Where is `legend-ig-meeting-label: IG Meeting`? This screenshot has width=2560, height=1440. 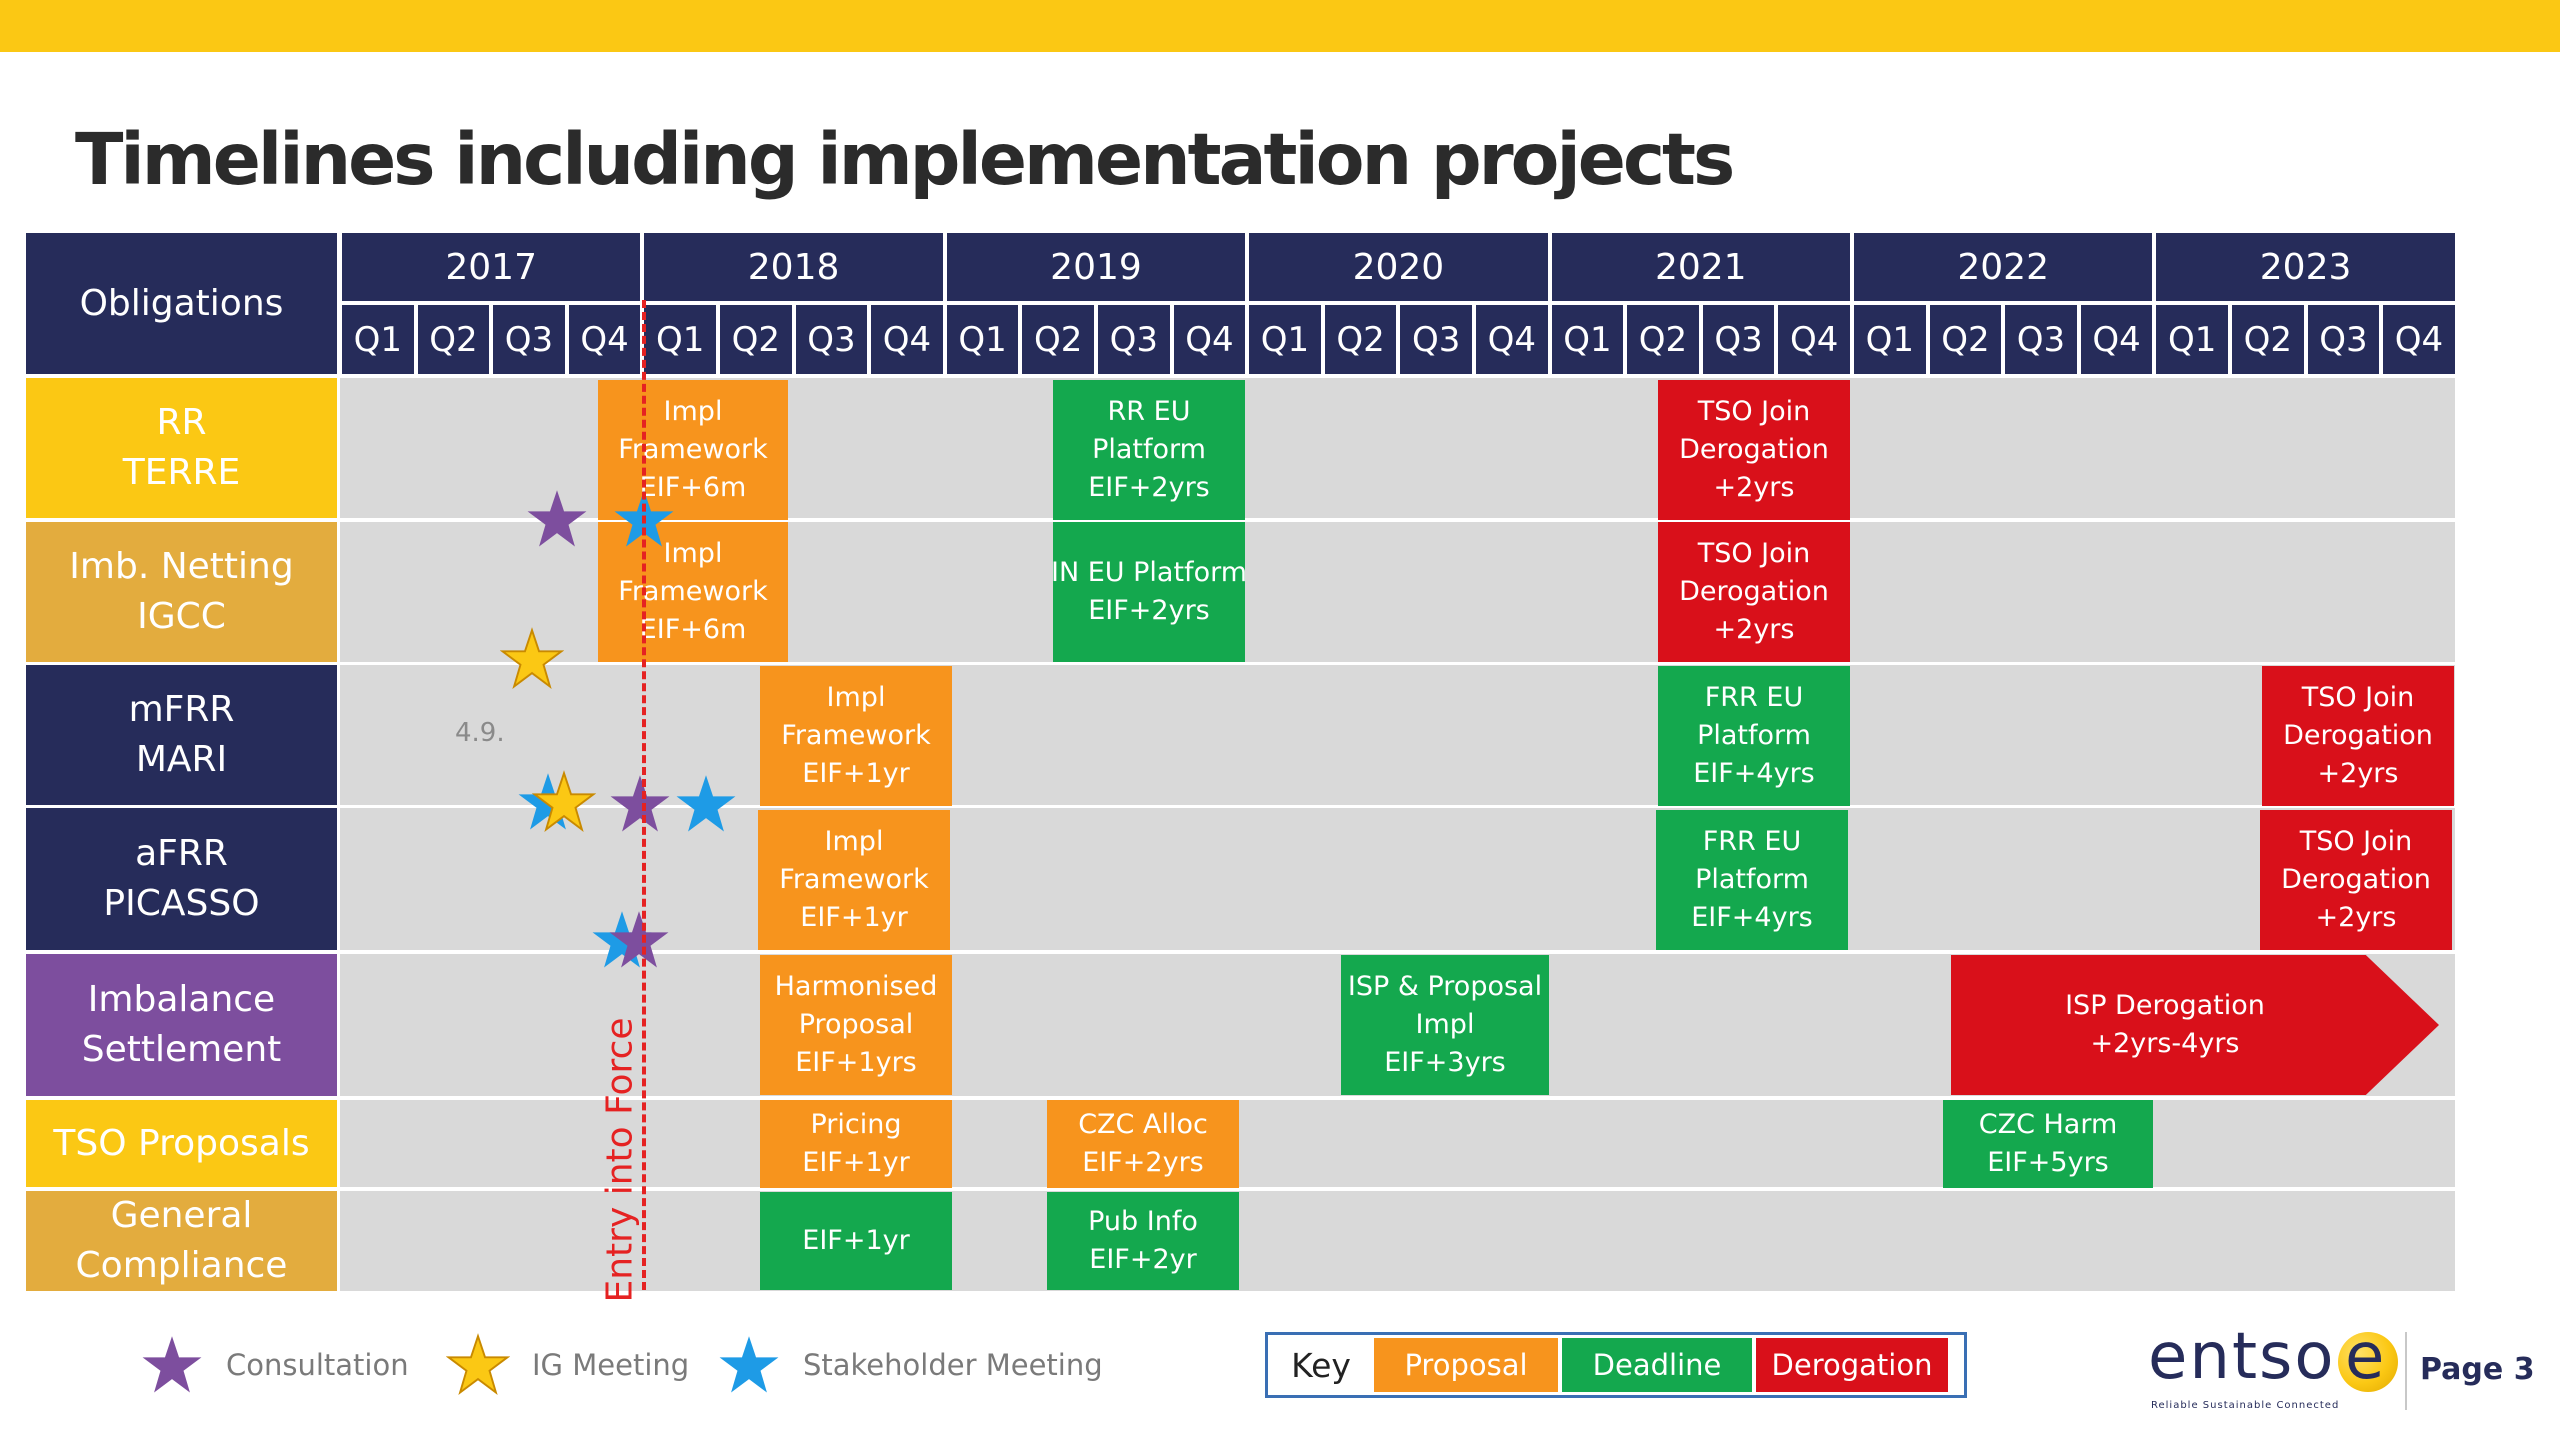
legend-ig-meeting-label: IG Meeting is located at coordinates (611, 1365).